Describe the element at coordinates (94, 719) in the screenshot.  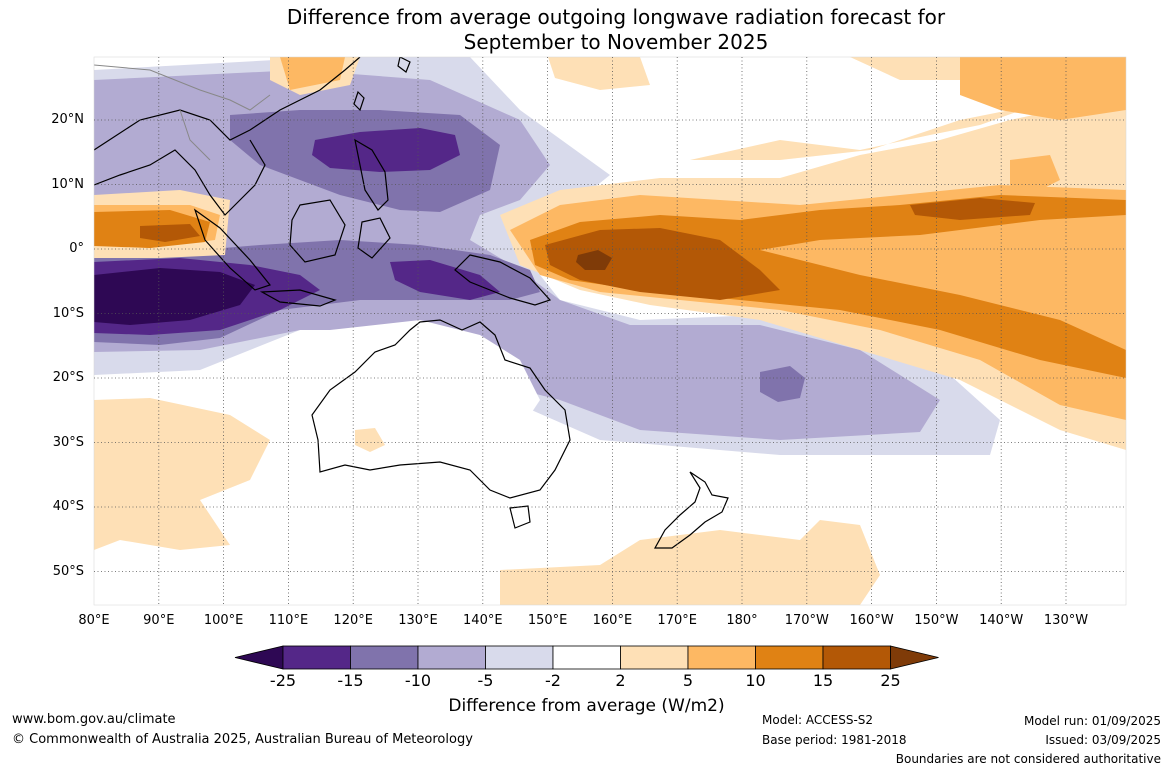
I see `website-link: www.bom.gov.au/climate` at that location.